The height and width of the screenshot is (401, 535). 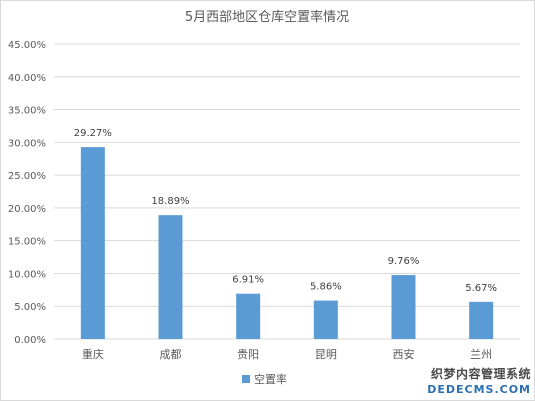 What do you see at coordinates (27, 242) in the screenshot?
I see `y-tick-label: 15.00%` at bounding box center [27, 242].